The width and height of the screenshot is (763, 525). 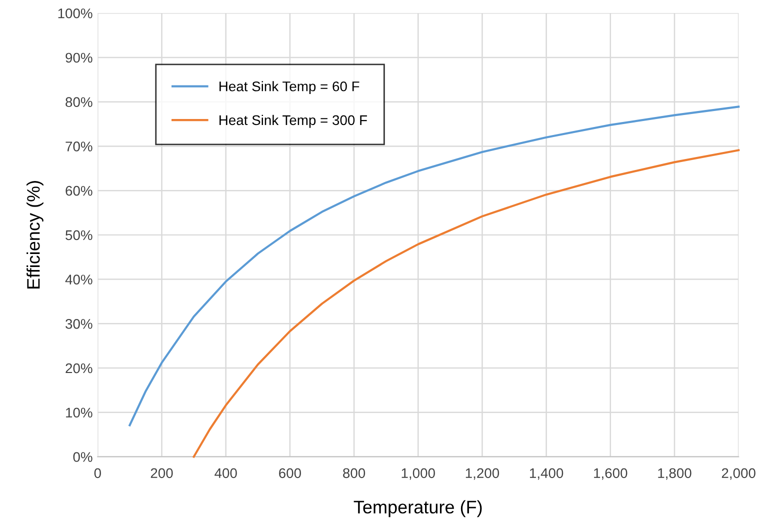 I want to click on x-tick-label: 800, so click(x=354, y=473).